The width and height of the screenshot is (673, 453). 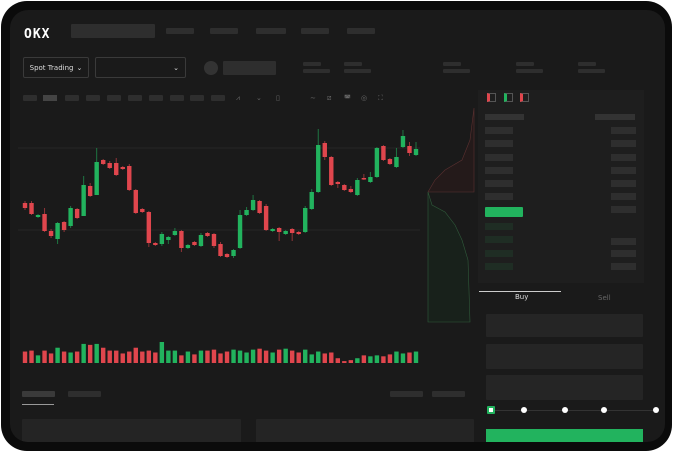 What do you see at coordinates (564, 387) in the screenshot?
I see `total-input` at bounding box center [564, 387].